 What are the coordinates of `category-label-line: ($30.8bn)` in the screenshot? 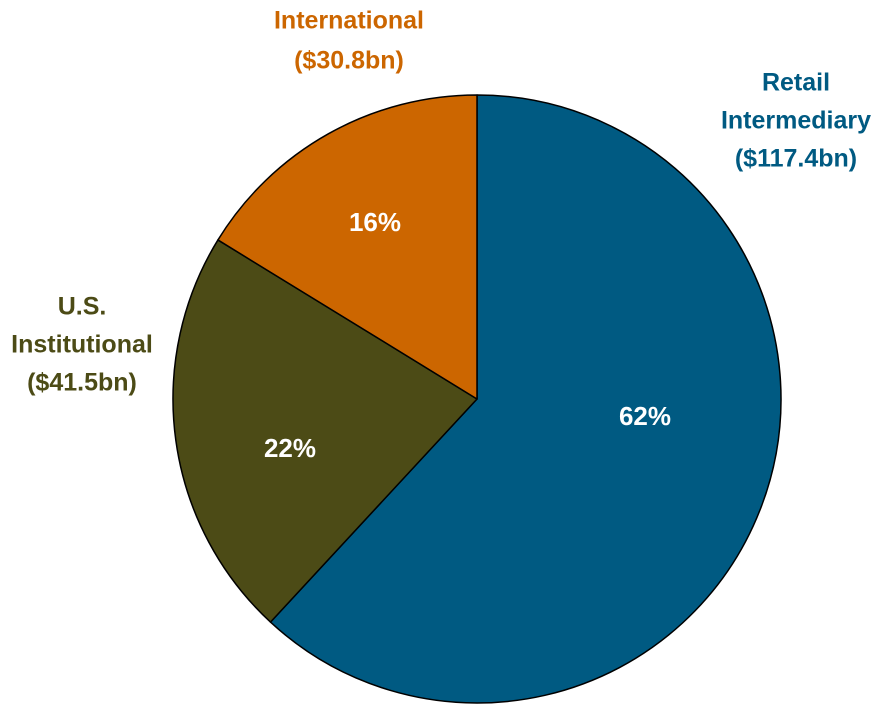 It's located at (349, 61).